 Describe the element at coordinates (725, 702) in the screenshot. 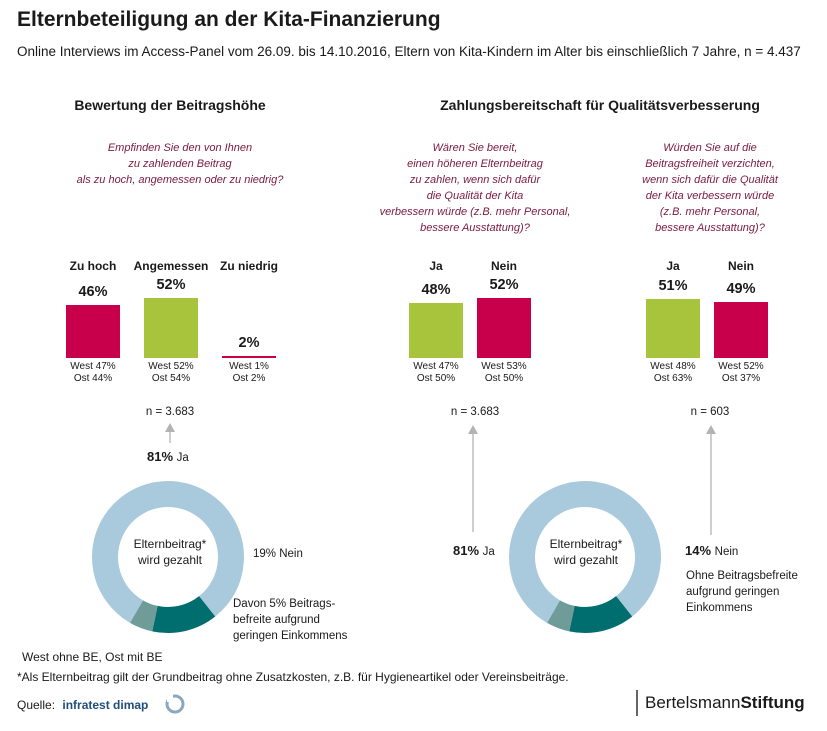

I see `bertelsmann-logo: BertelsmannStiftung` at that location.